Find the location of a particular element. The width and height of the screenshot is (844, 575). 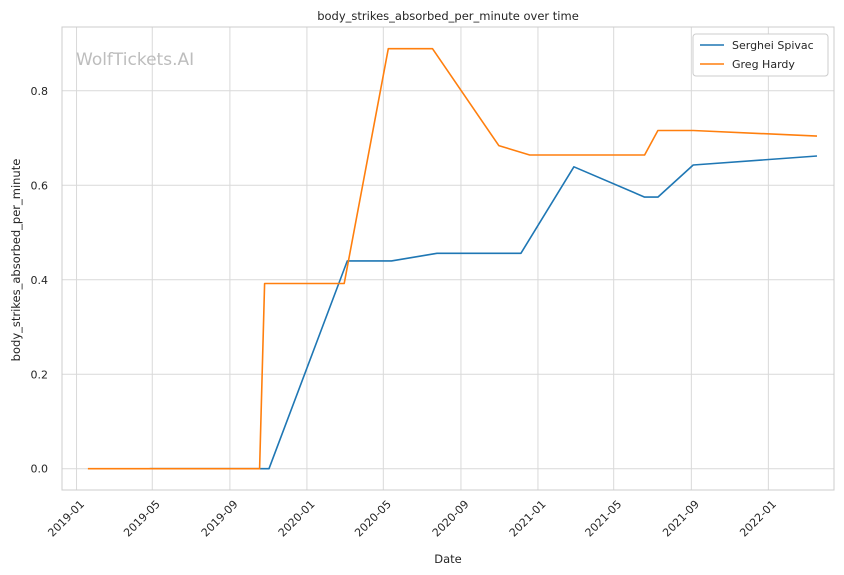

x-axis-label: Date is located at coordinates (448, 559).